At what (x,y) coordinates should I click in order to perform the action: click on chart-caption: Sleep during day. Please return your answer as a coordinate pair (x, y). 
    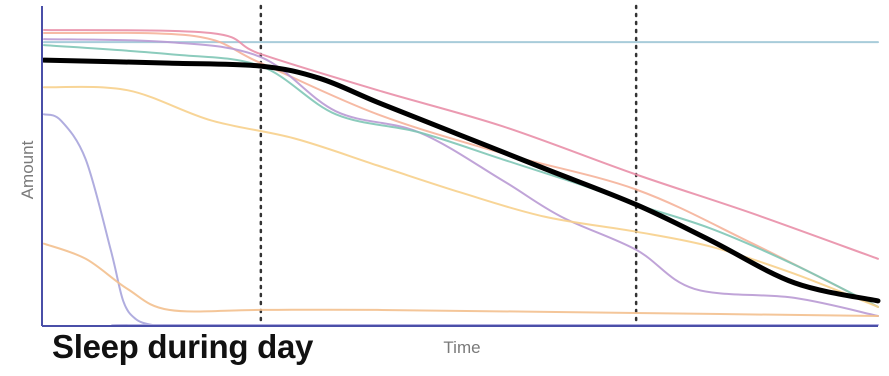
    Looking at the image, I should click on (183, 346).